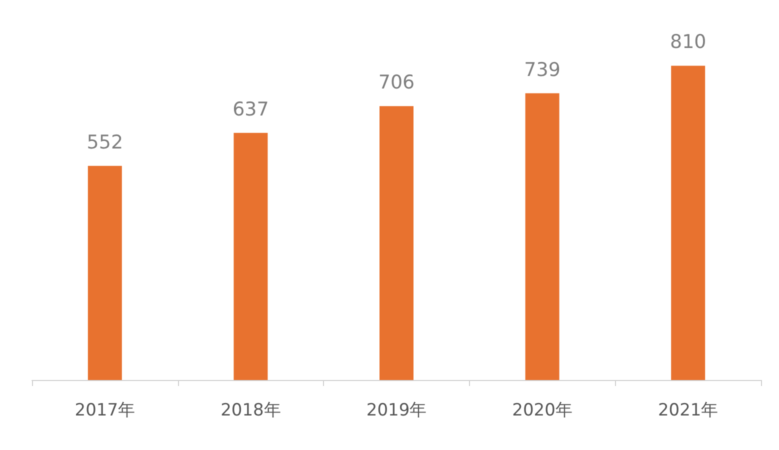 This screenshot has height=450, width=779. What do you see at coordinates (542, 69) in the screenshot?
I see `data-label: 739` at bounding box center [542, 69].